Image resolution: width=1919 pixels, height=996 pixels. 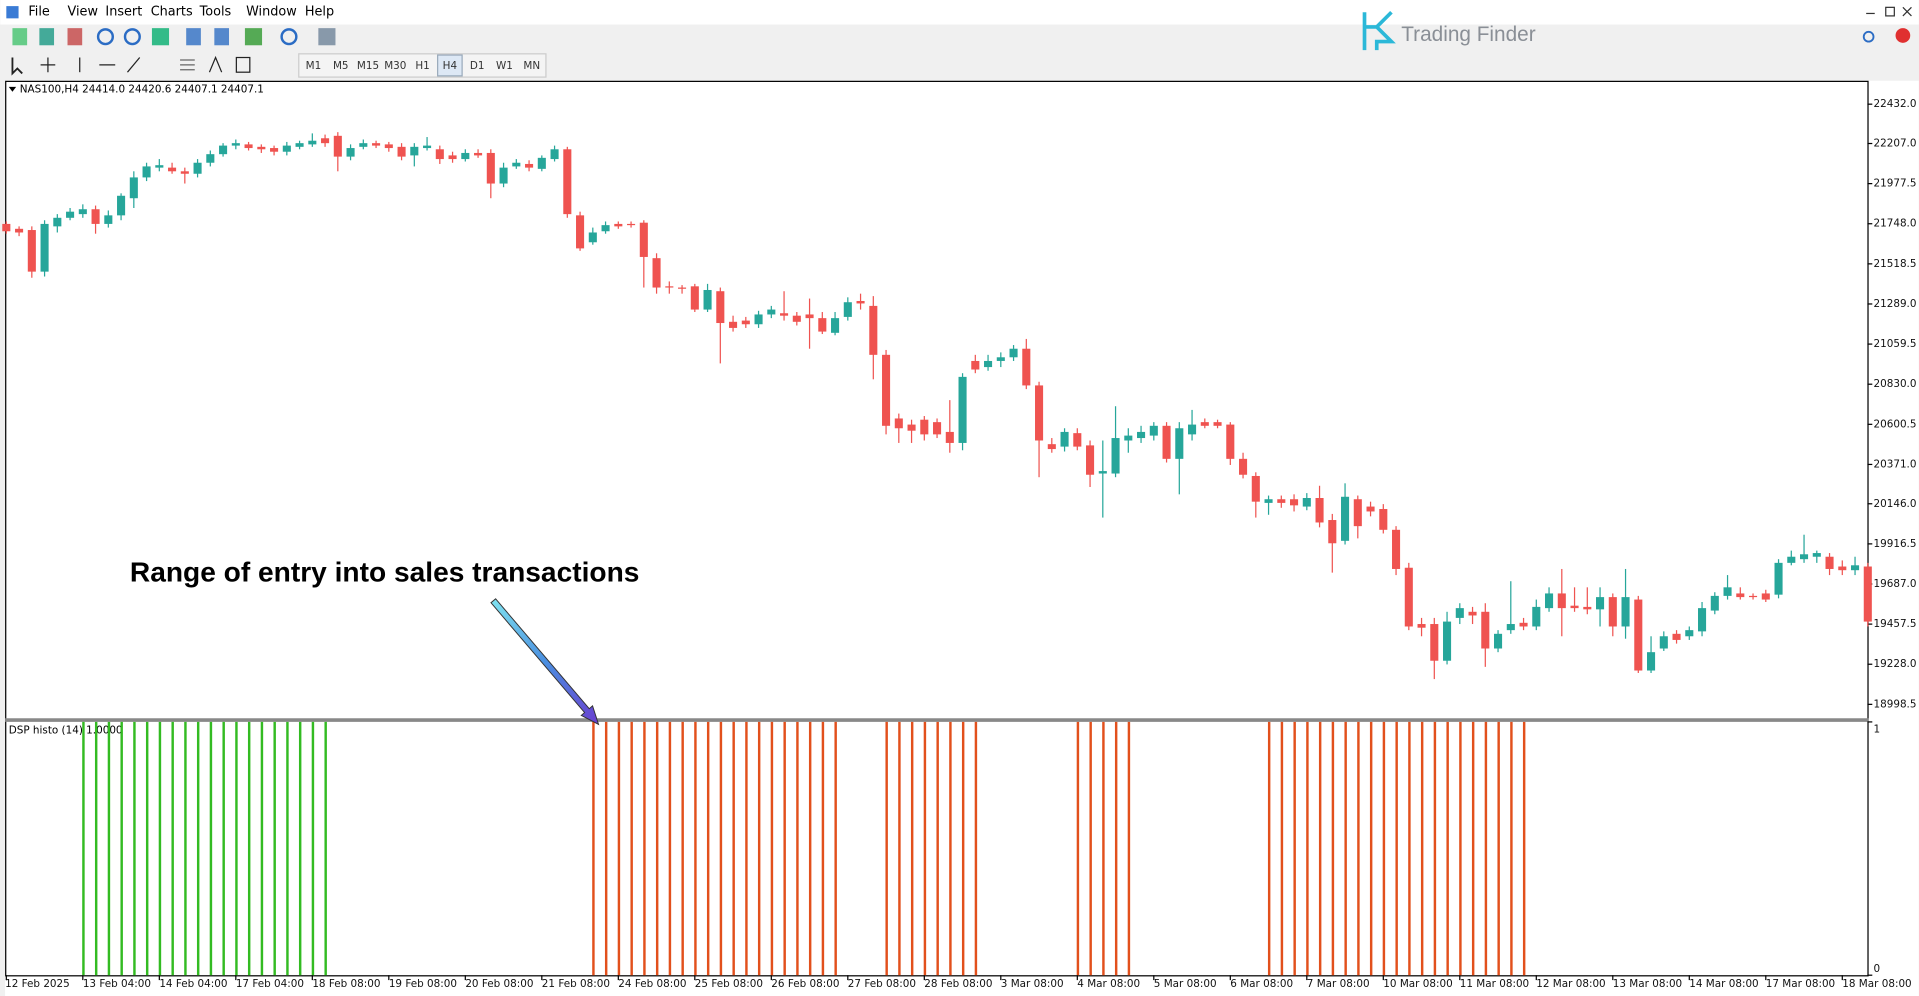 I want to click on timeframe-button: W1, so click(x=504, y=66).